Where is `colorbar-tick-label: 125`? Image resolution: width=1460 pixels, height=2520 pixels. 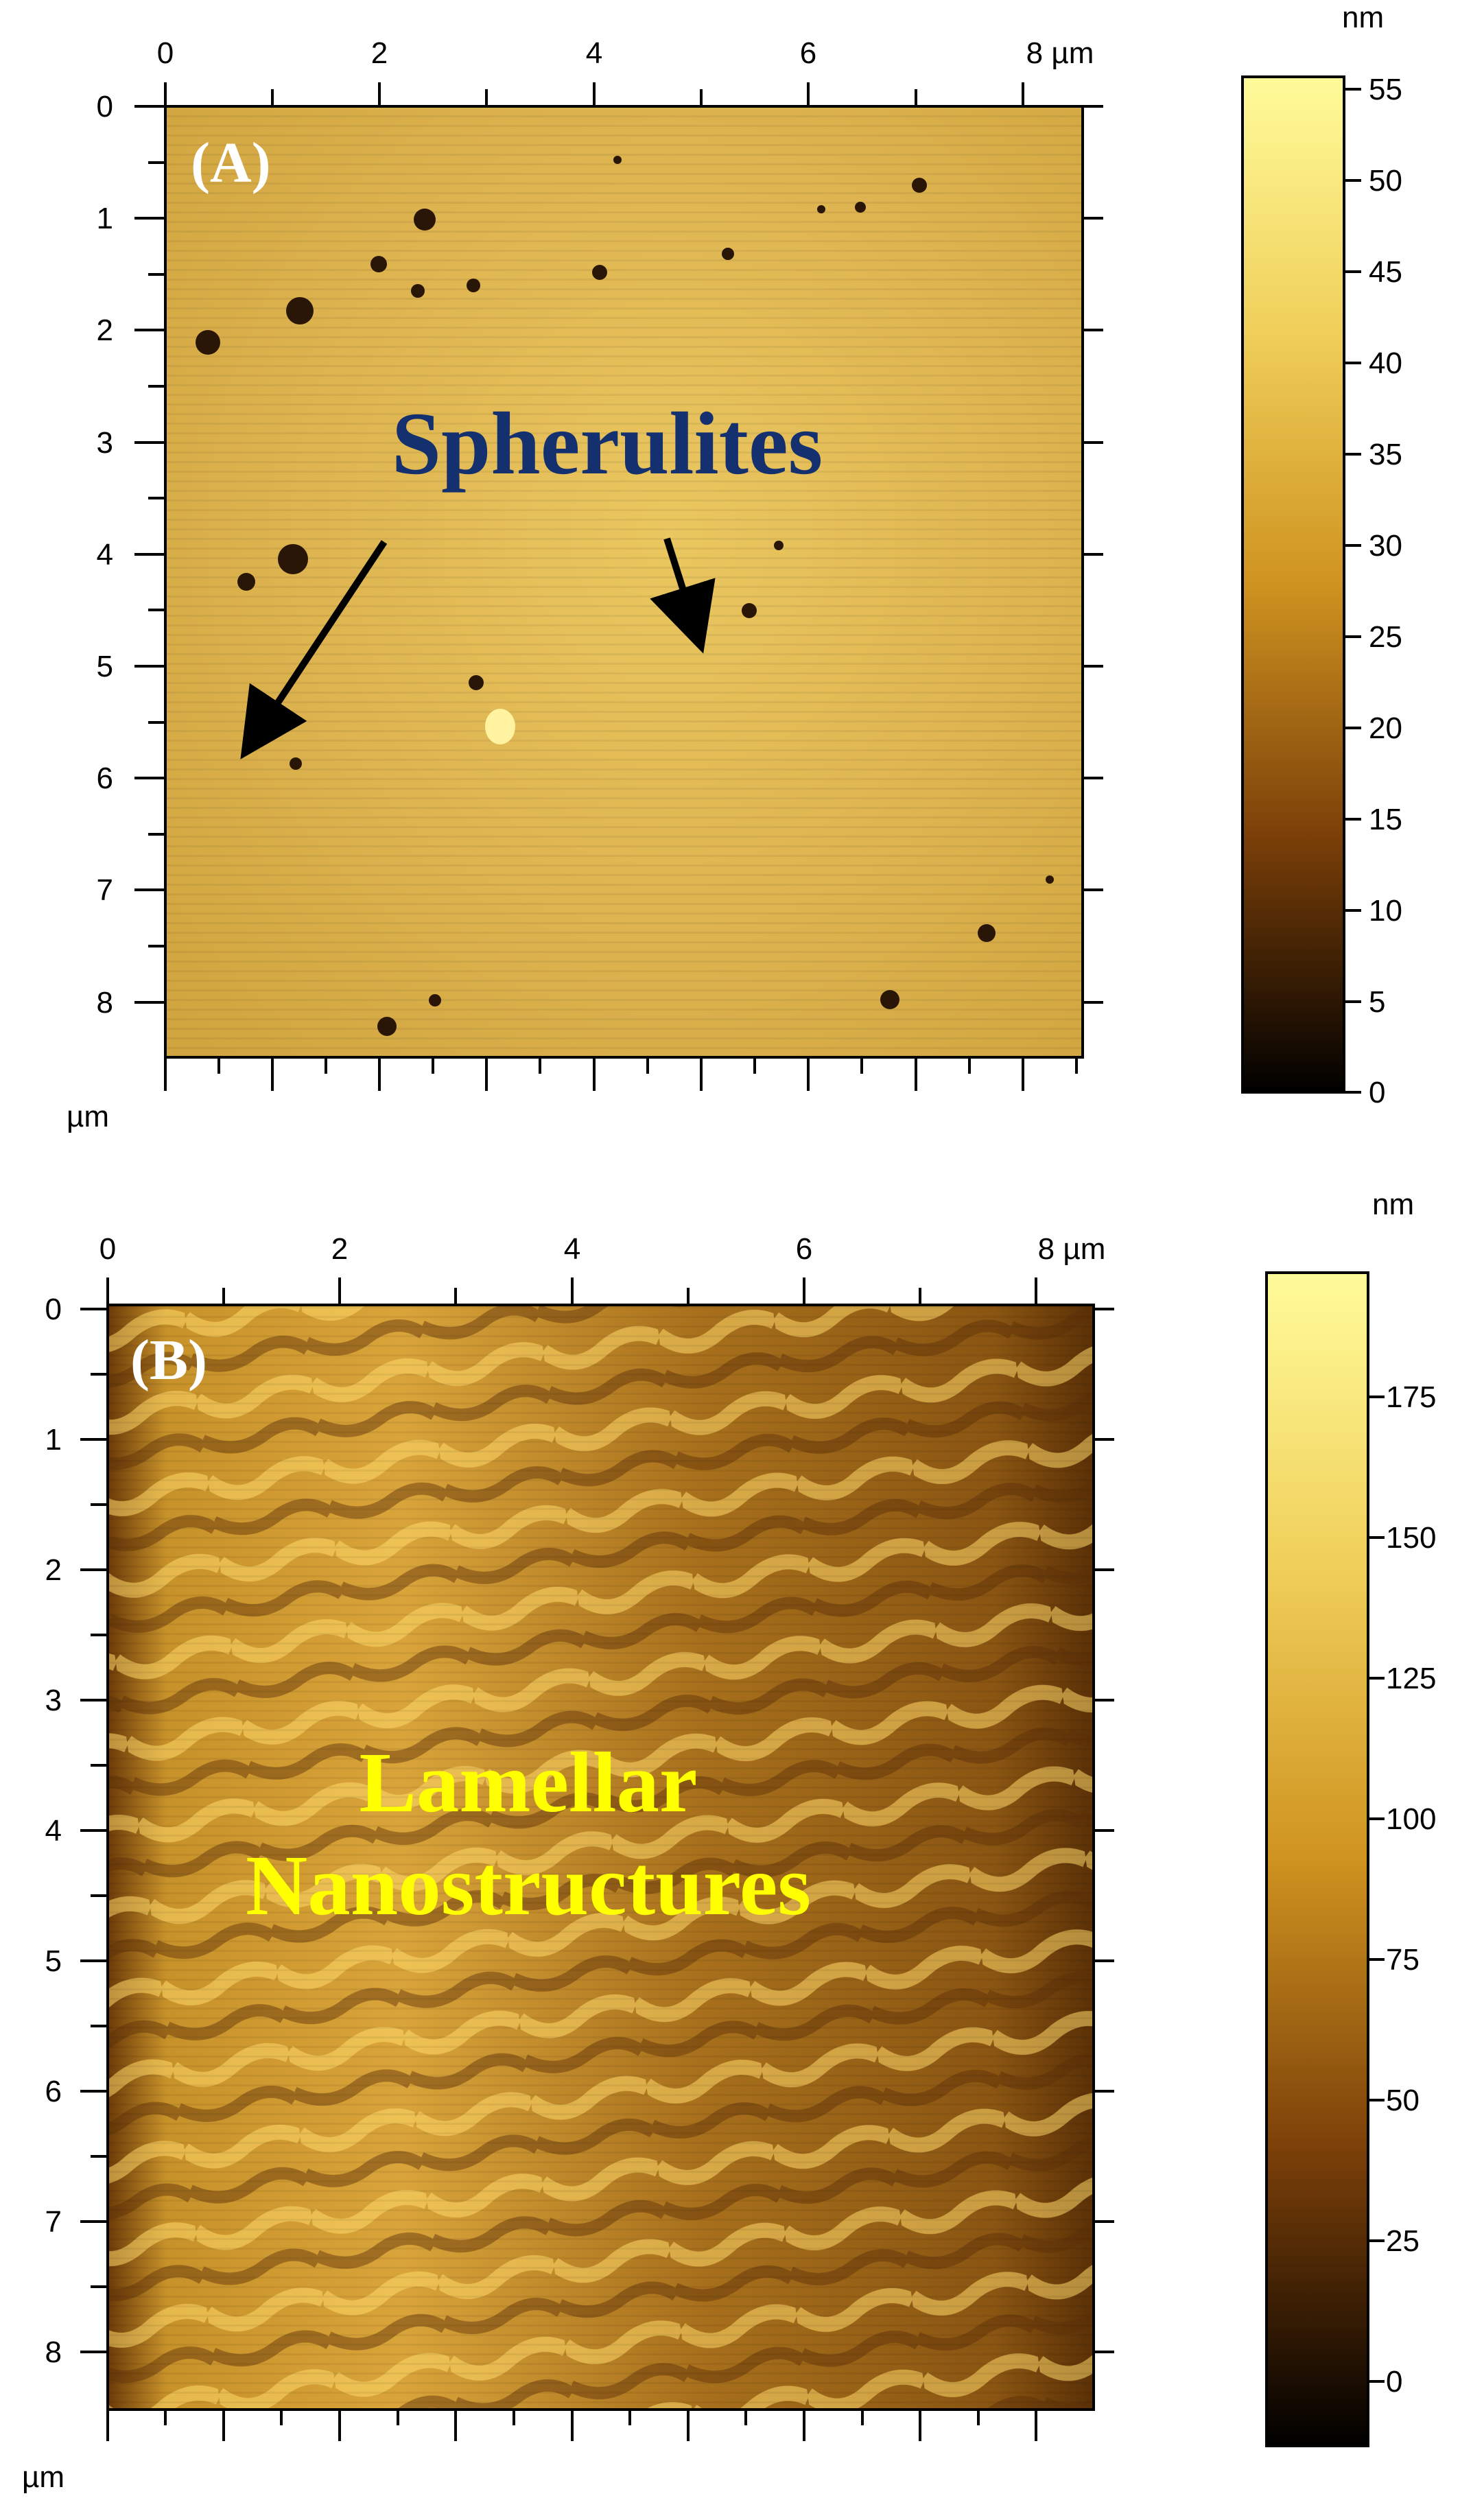 colorbar-tick-label: 125 is located at coordinates (1411, 1678).